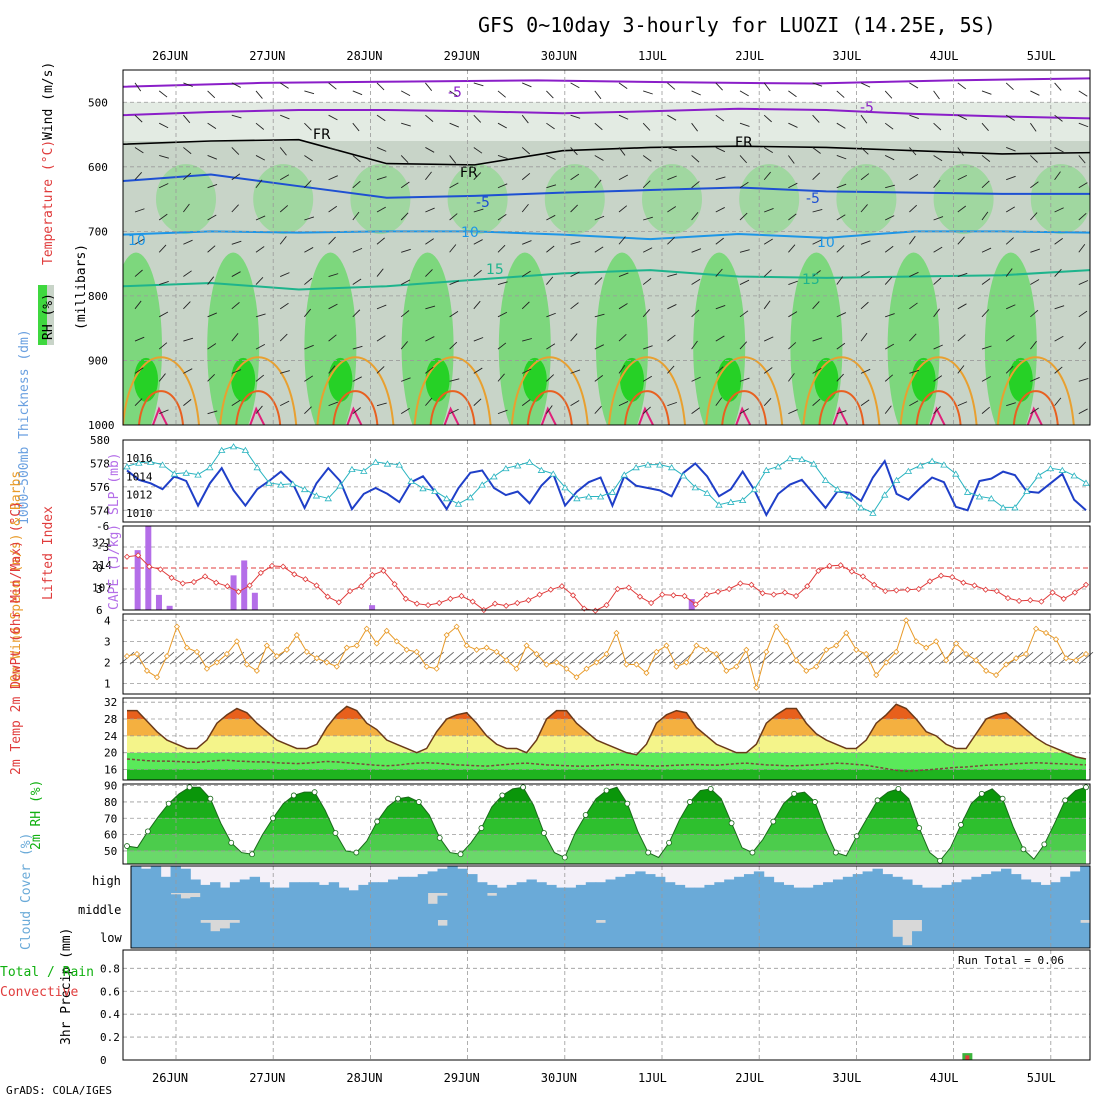 The image size is (1100, 1104). What do you see at coordinates (477, 199) in the screenshot?
I see `rh-mid-cell` at bounding box center [477, 199].